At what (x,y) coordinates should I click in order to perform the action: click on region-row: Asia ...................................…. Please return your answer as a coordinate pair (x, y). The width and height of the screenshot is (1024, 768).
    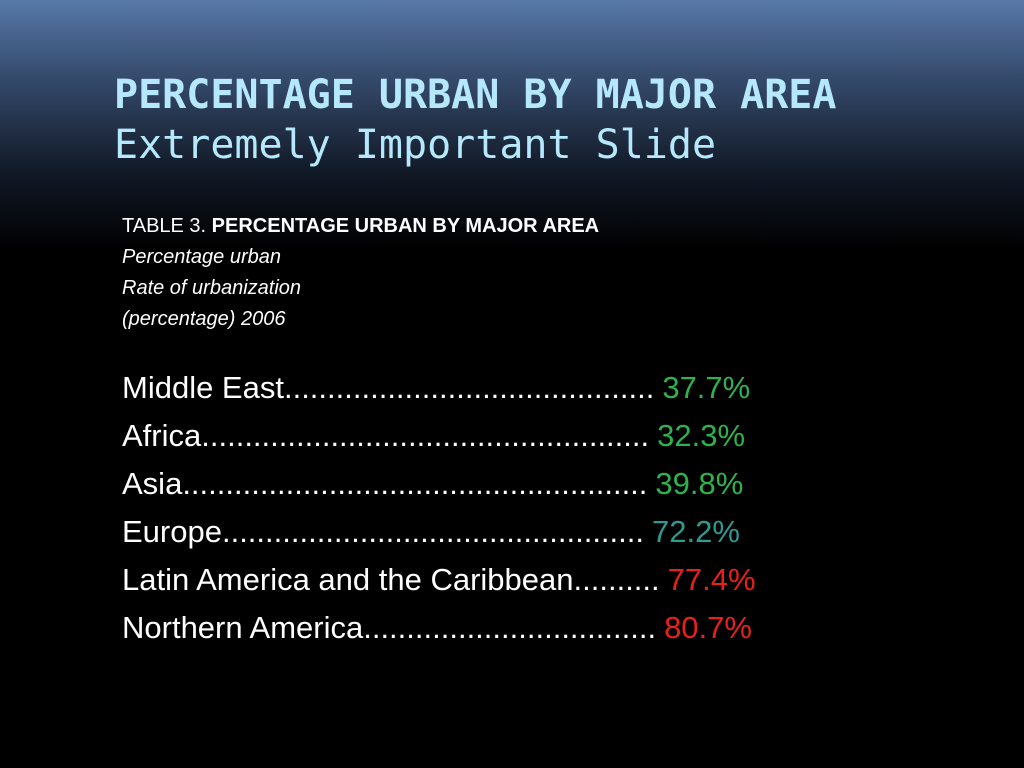
    Looking at the image, I should click on (522, 484).